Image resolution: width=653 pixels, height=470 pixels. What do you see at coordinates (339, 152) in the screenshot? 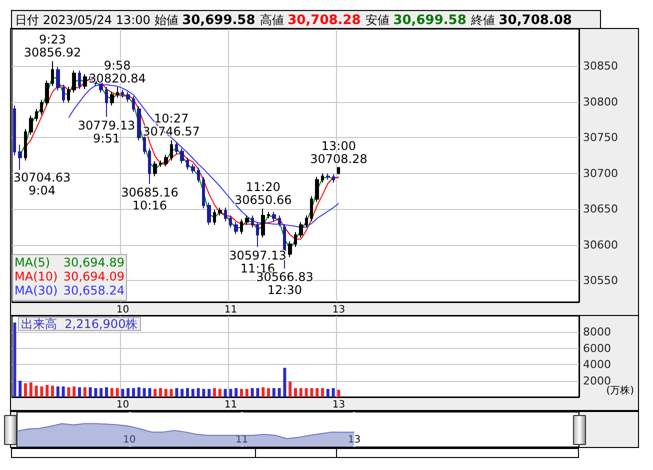
I see `annotation: 13:00 30708.28` at bounding box center [339, 152].